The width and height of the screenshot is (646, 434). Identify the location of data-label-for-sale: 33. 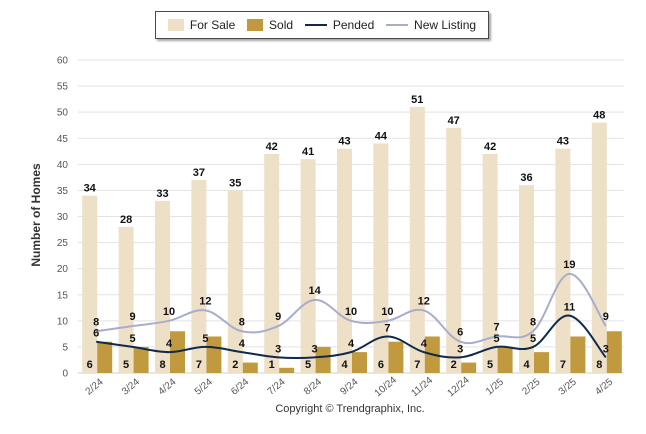
(162, 194).